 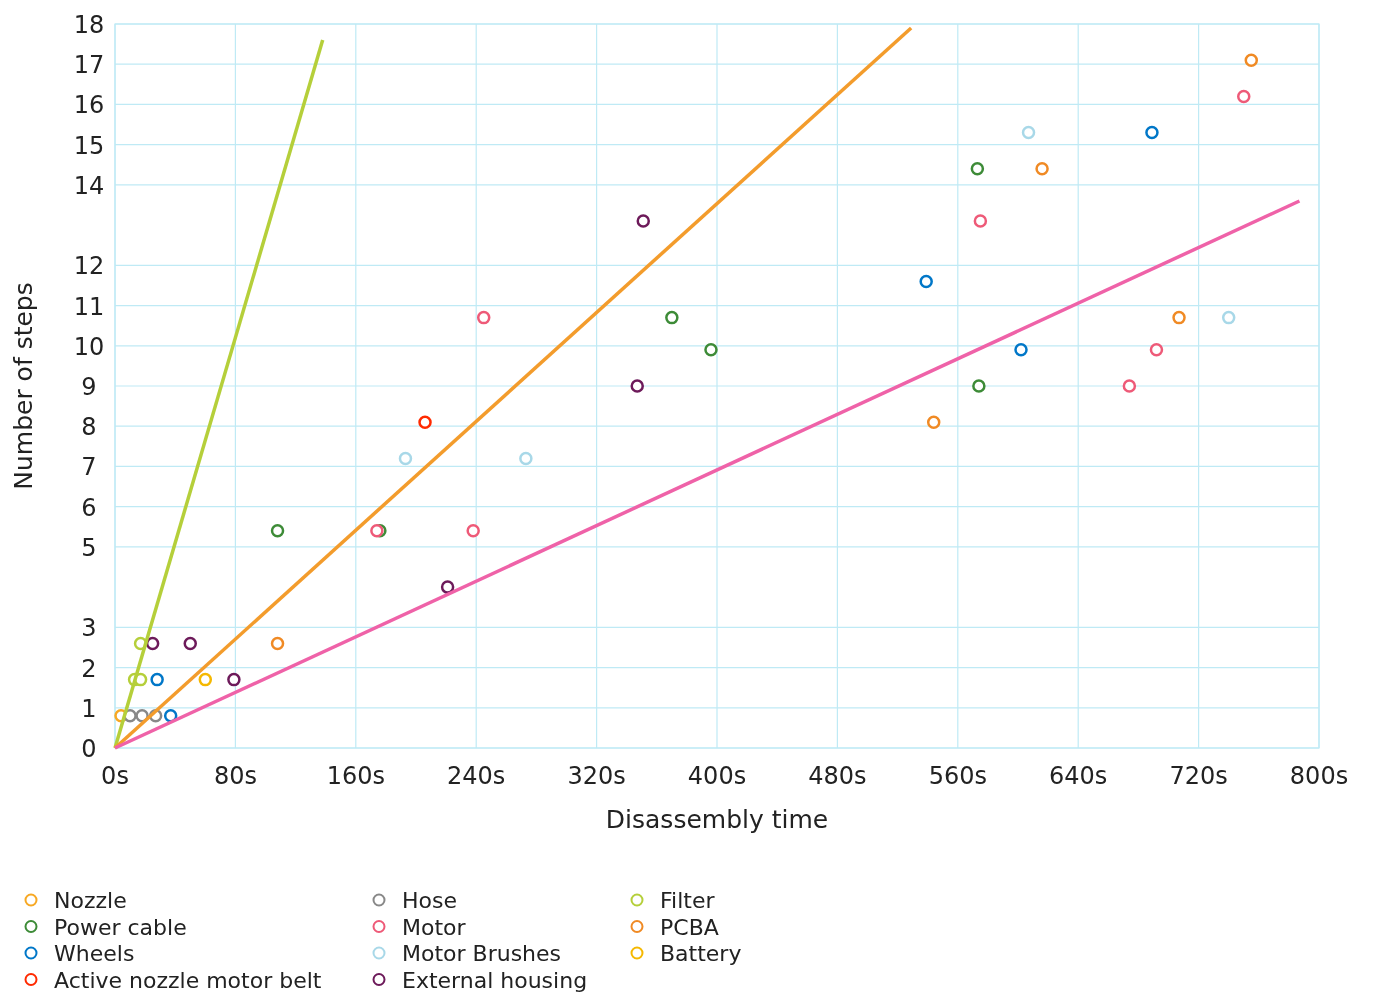 I want to click on legend-label: Filter, so click(x=688, y=900).